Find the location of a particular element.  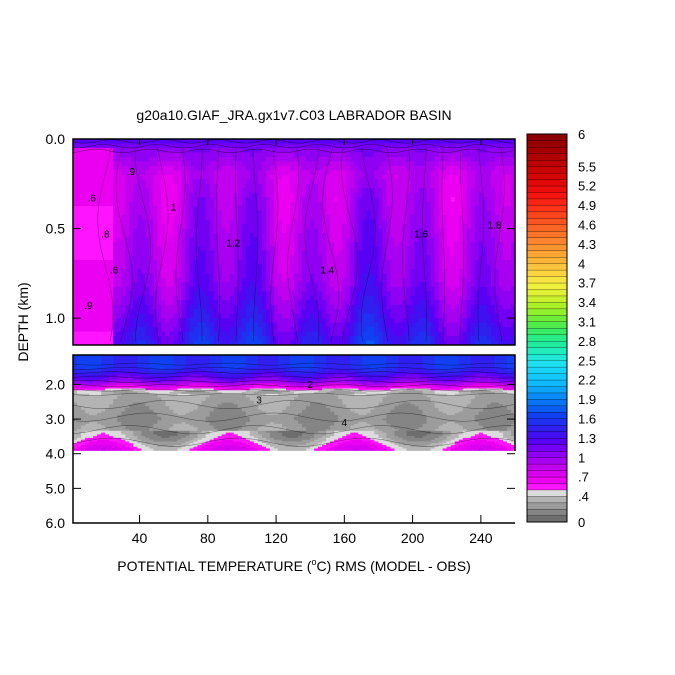

lower-contours: 2 3 4 is located at coordinates (293, 404).